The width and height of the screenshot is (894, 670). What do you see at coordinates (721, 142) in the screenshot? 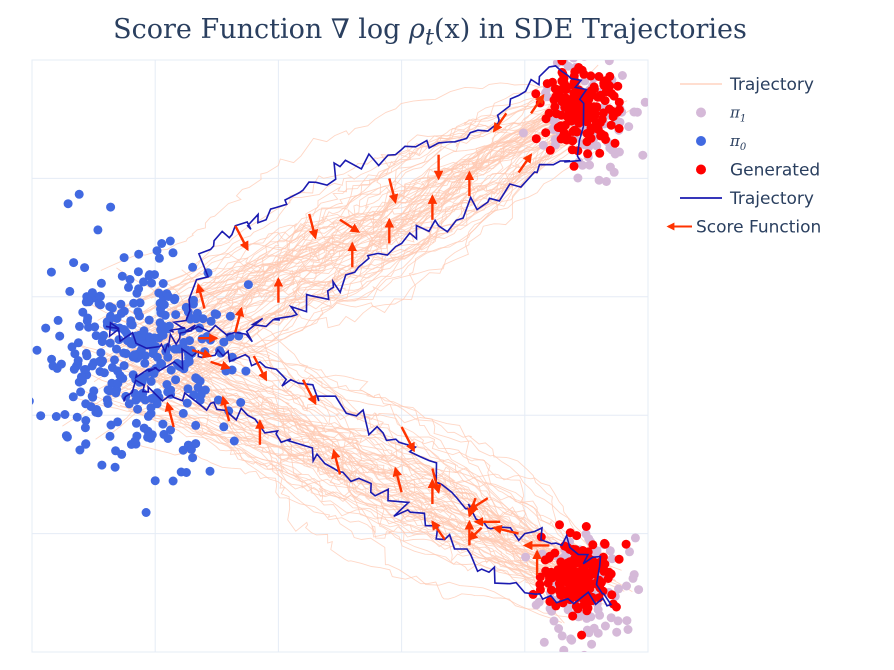
I see `legend-item-2: π0` at bounding box center [721, 142].